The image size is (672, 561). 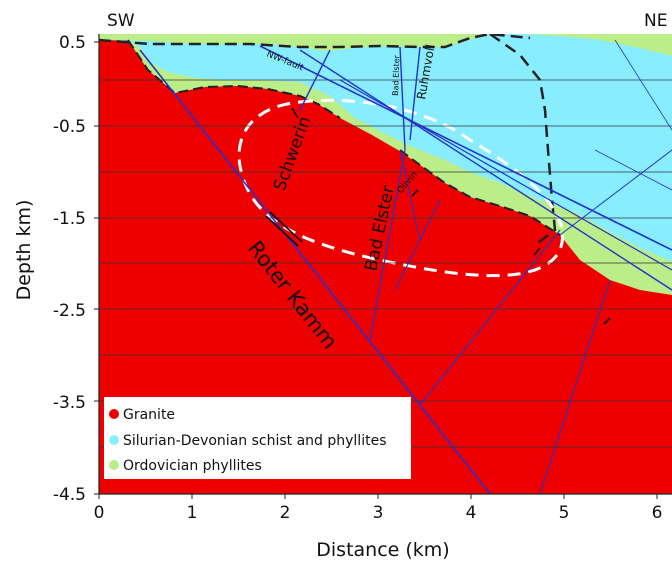 What do you see at coordinates (69, 269) in the screenshot?
I see `y-axis-ticks: 0.5 -0.5 -1.5 -2.5 -3.5 -4.5` at bounding box center [69, 269].